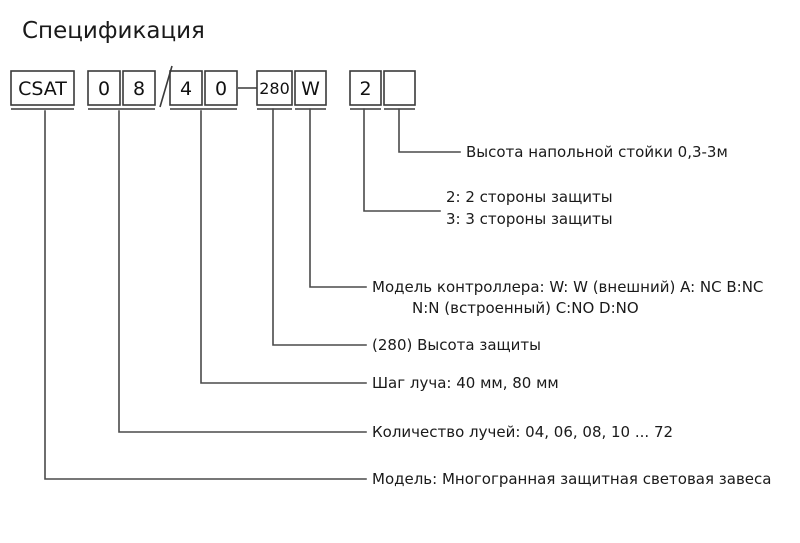  I want to click on leader-protection-sides, so click(402, 160).